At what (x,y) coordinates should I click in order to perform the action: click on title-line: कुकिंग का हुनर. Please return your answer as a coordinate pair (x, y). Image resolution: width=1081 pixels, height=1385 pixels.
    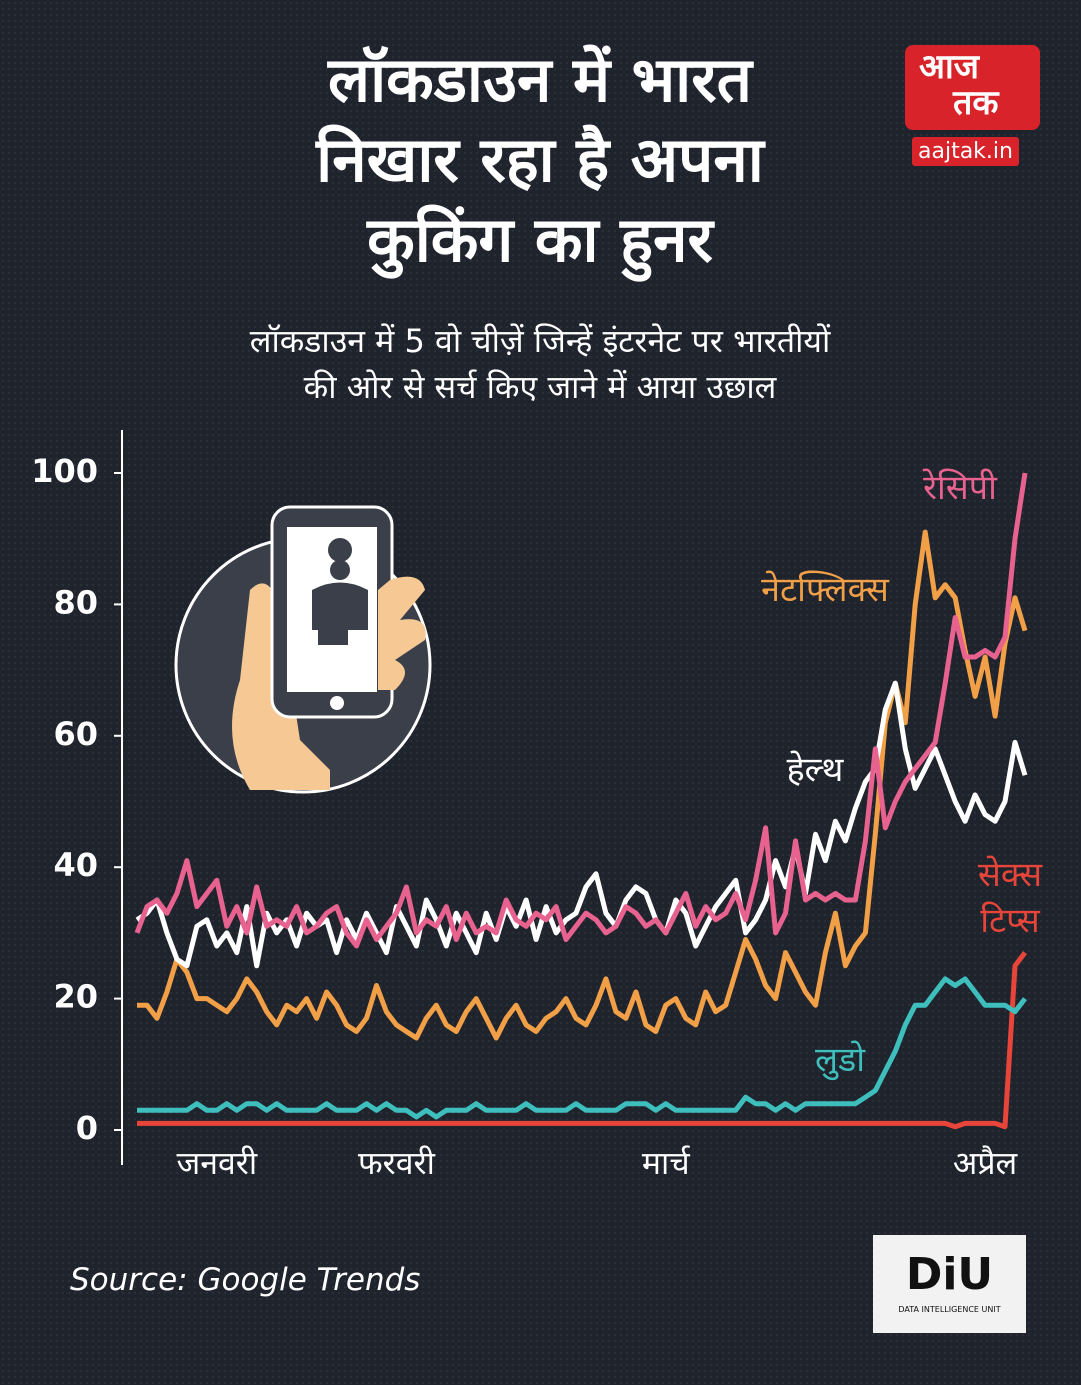
    Looking at the image, I should click on (540, 239).